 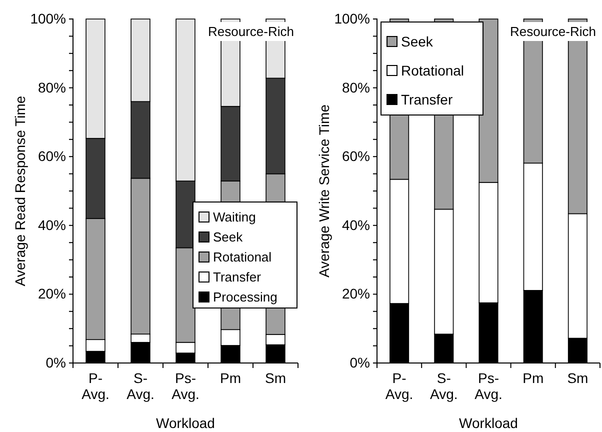 What do you see at coordinates (324, 191) in the screenshot?
I see `y-axis-title: Average Write Service Time` at bounding box center [324, 191].